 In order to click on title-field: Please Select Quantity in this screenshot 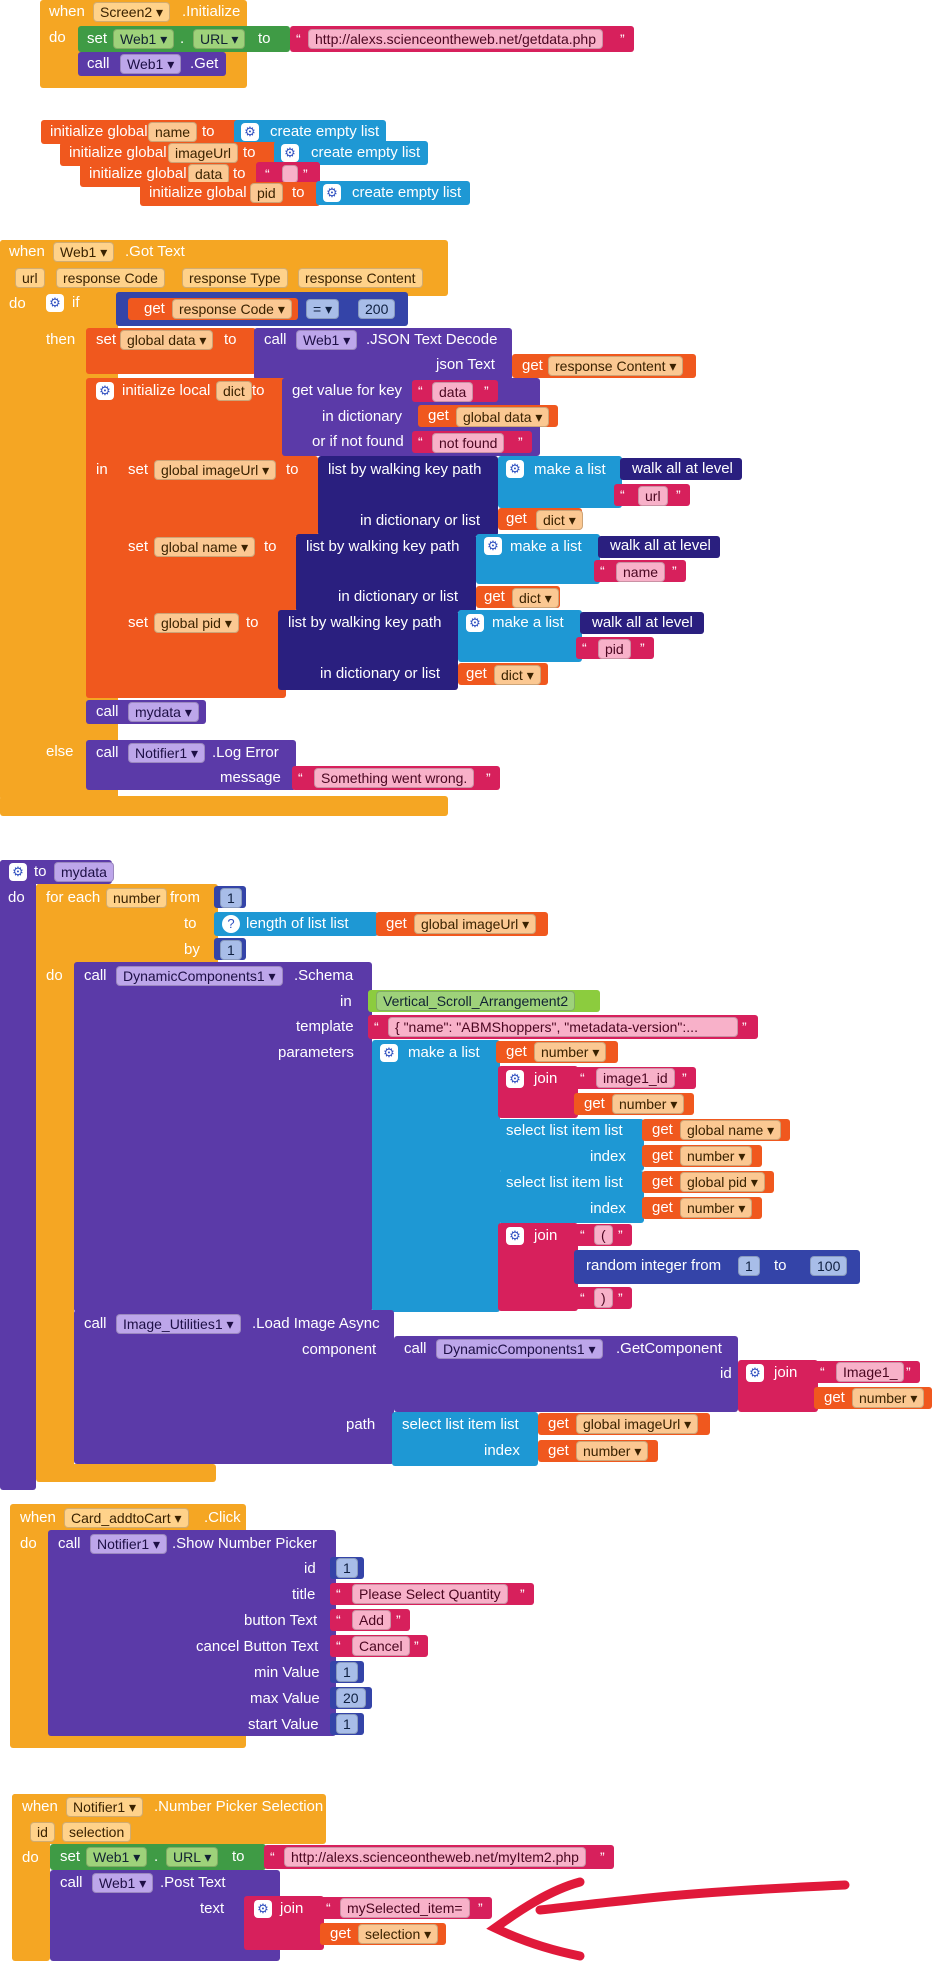, I will do `click(430, 1594)`.